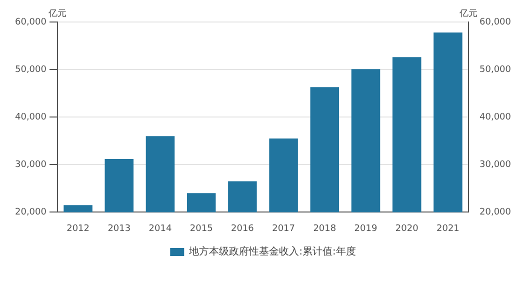 This screenshot has width=526, height=281. Describe the element at coordinates (30, 69) in the screenshot. I see `y-tick-label: 50,000` at that location.